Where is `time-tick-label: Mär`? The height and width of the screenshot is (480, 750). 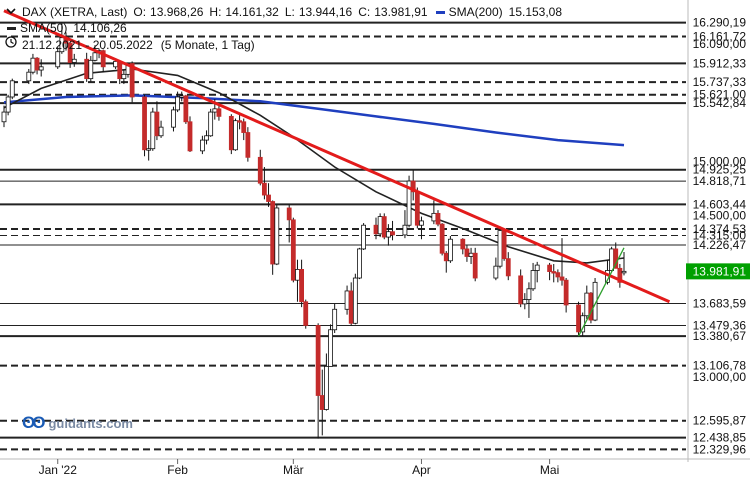 time-tick-label: Mär is located at coordinates (293, 470).